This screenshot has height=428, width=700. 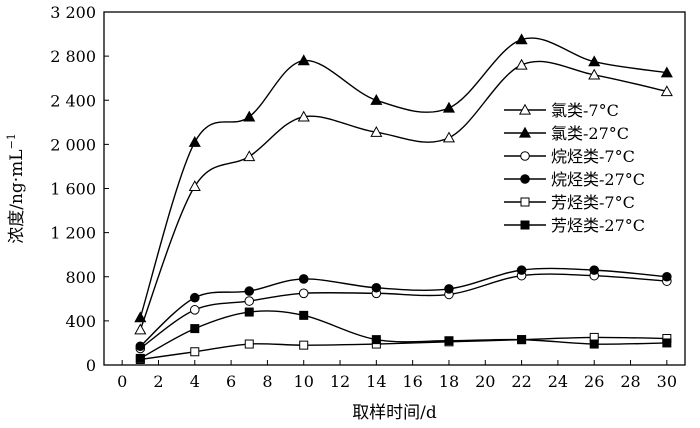 I want to click on x-tick-label: 4, so click(x=195, y=381).